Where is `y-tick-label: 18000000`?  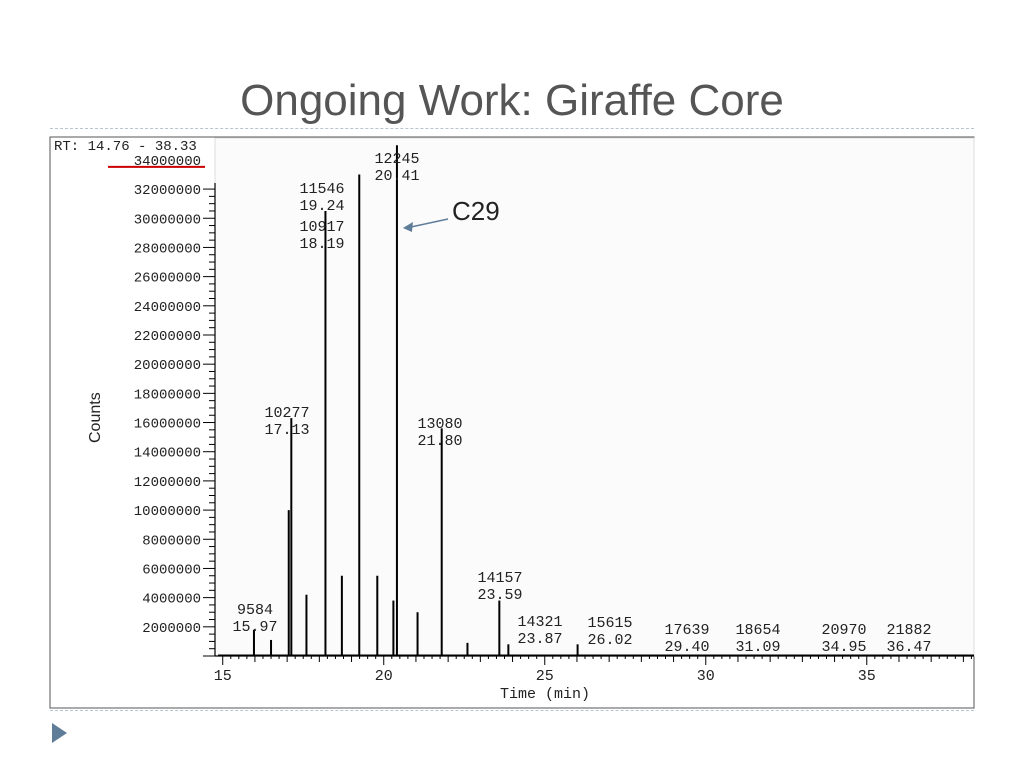
y-tick-label: 18000000 is located at coordinates (167, 395).